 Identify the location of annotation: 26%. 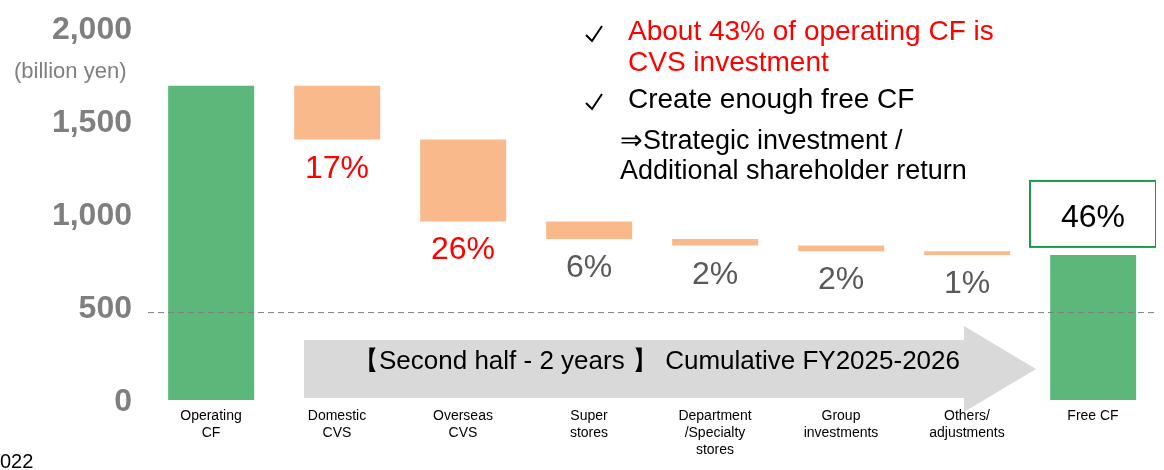
(463, 248).